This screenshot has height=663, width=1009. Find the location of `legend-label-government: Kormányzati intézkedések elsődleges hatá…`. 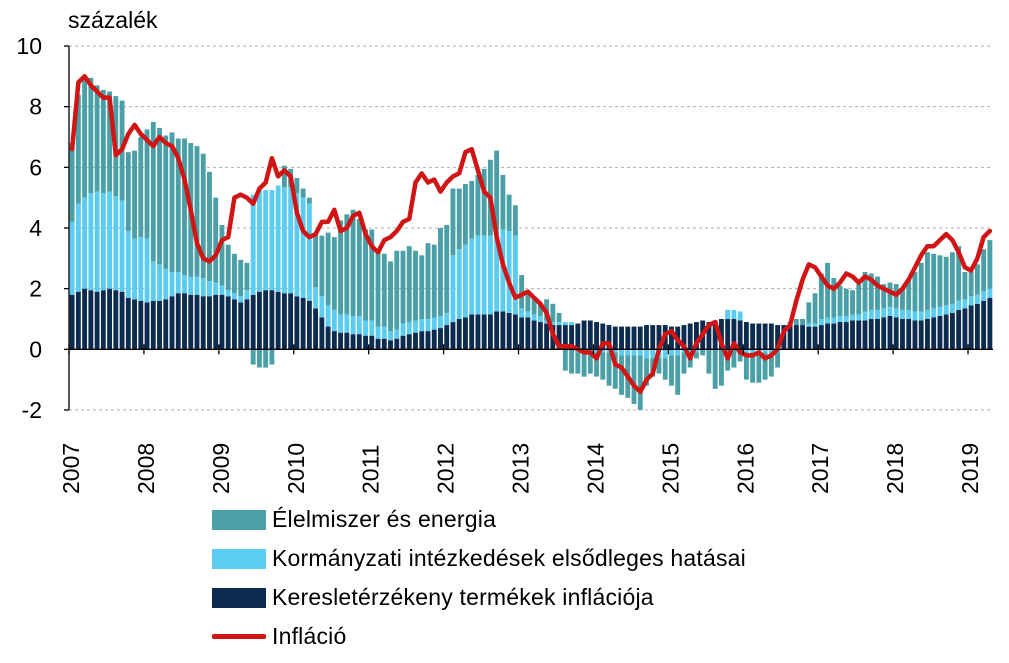

legend-label-government: Kormányzati intézkedések elsődleges hatá… is located at coordinates (509, 558).